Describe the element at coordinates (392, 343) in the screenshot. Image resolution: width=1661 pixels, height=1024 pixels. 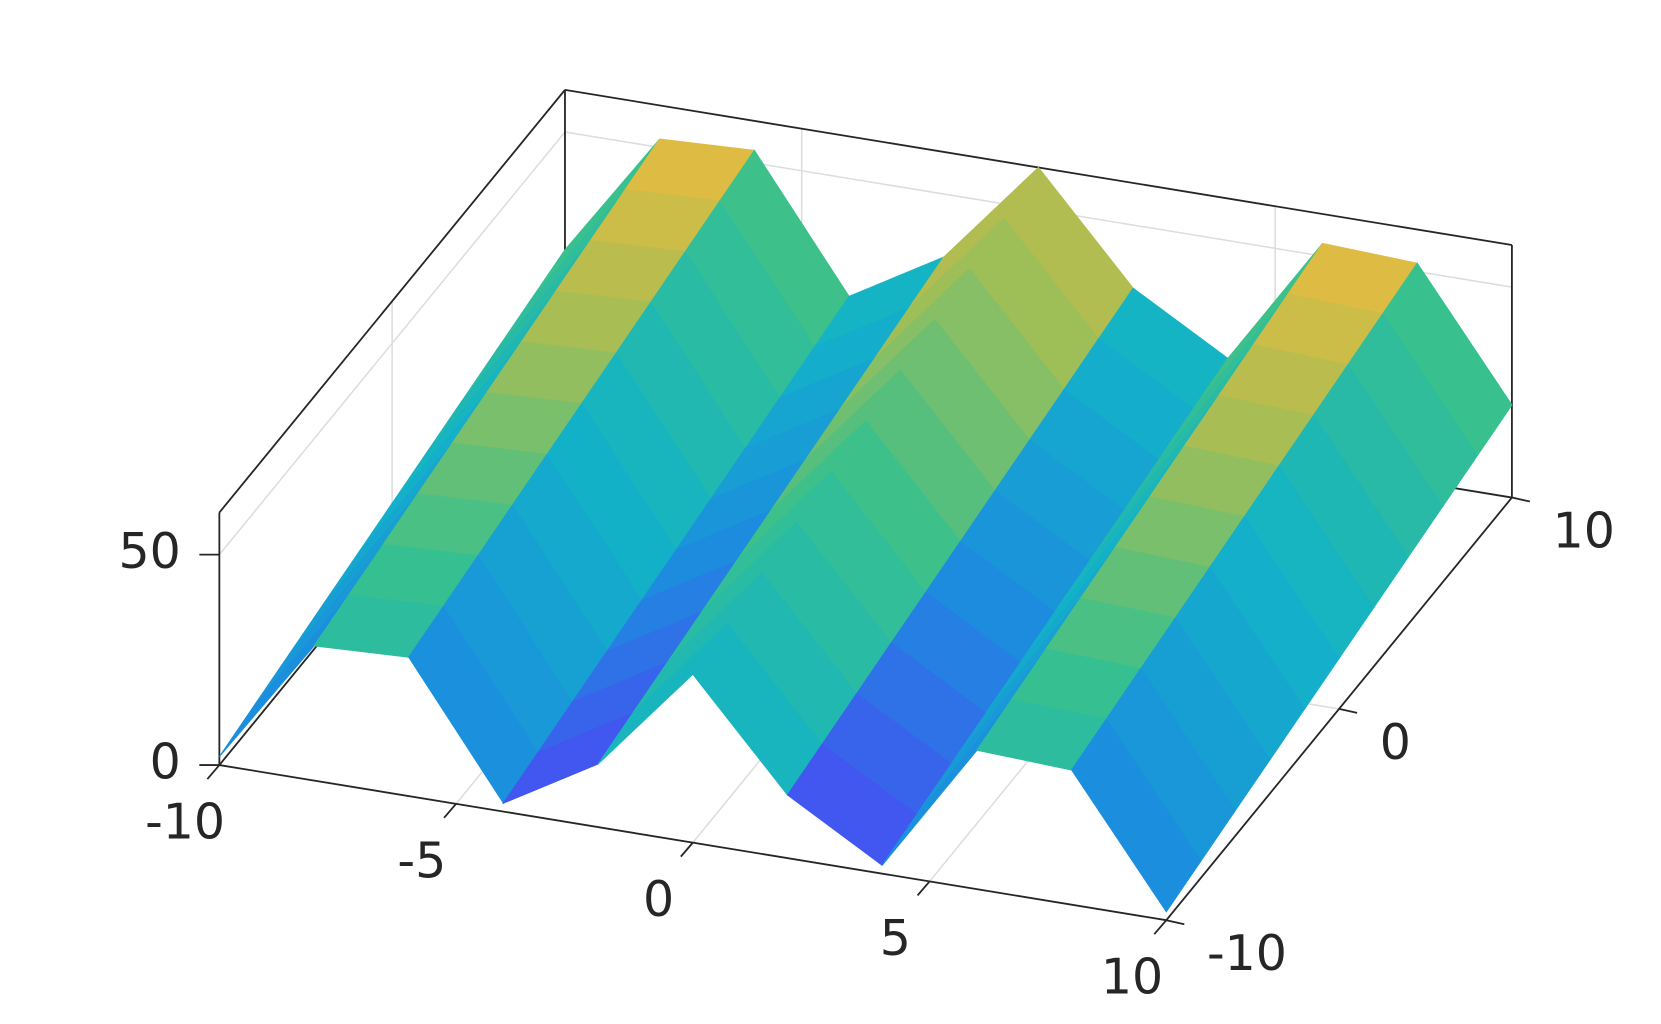
I see `grid-line` at that location.